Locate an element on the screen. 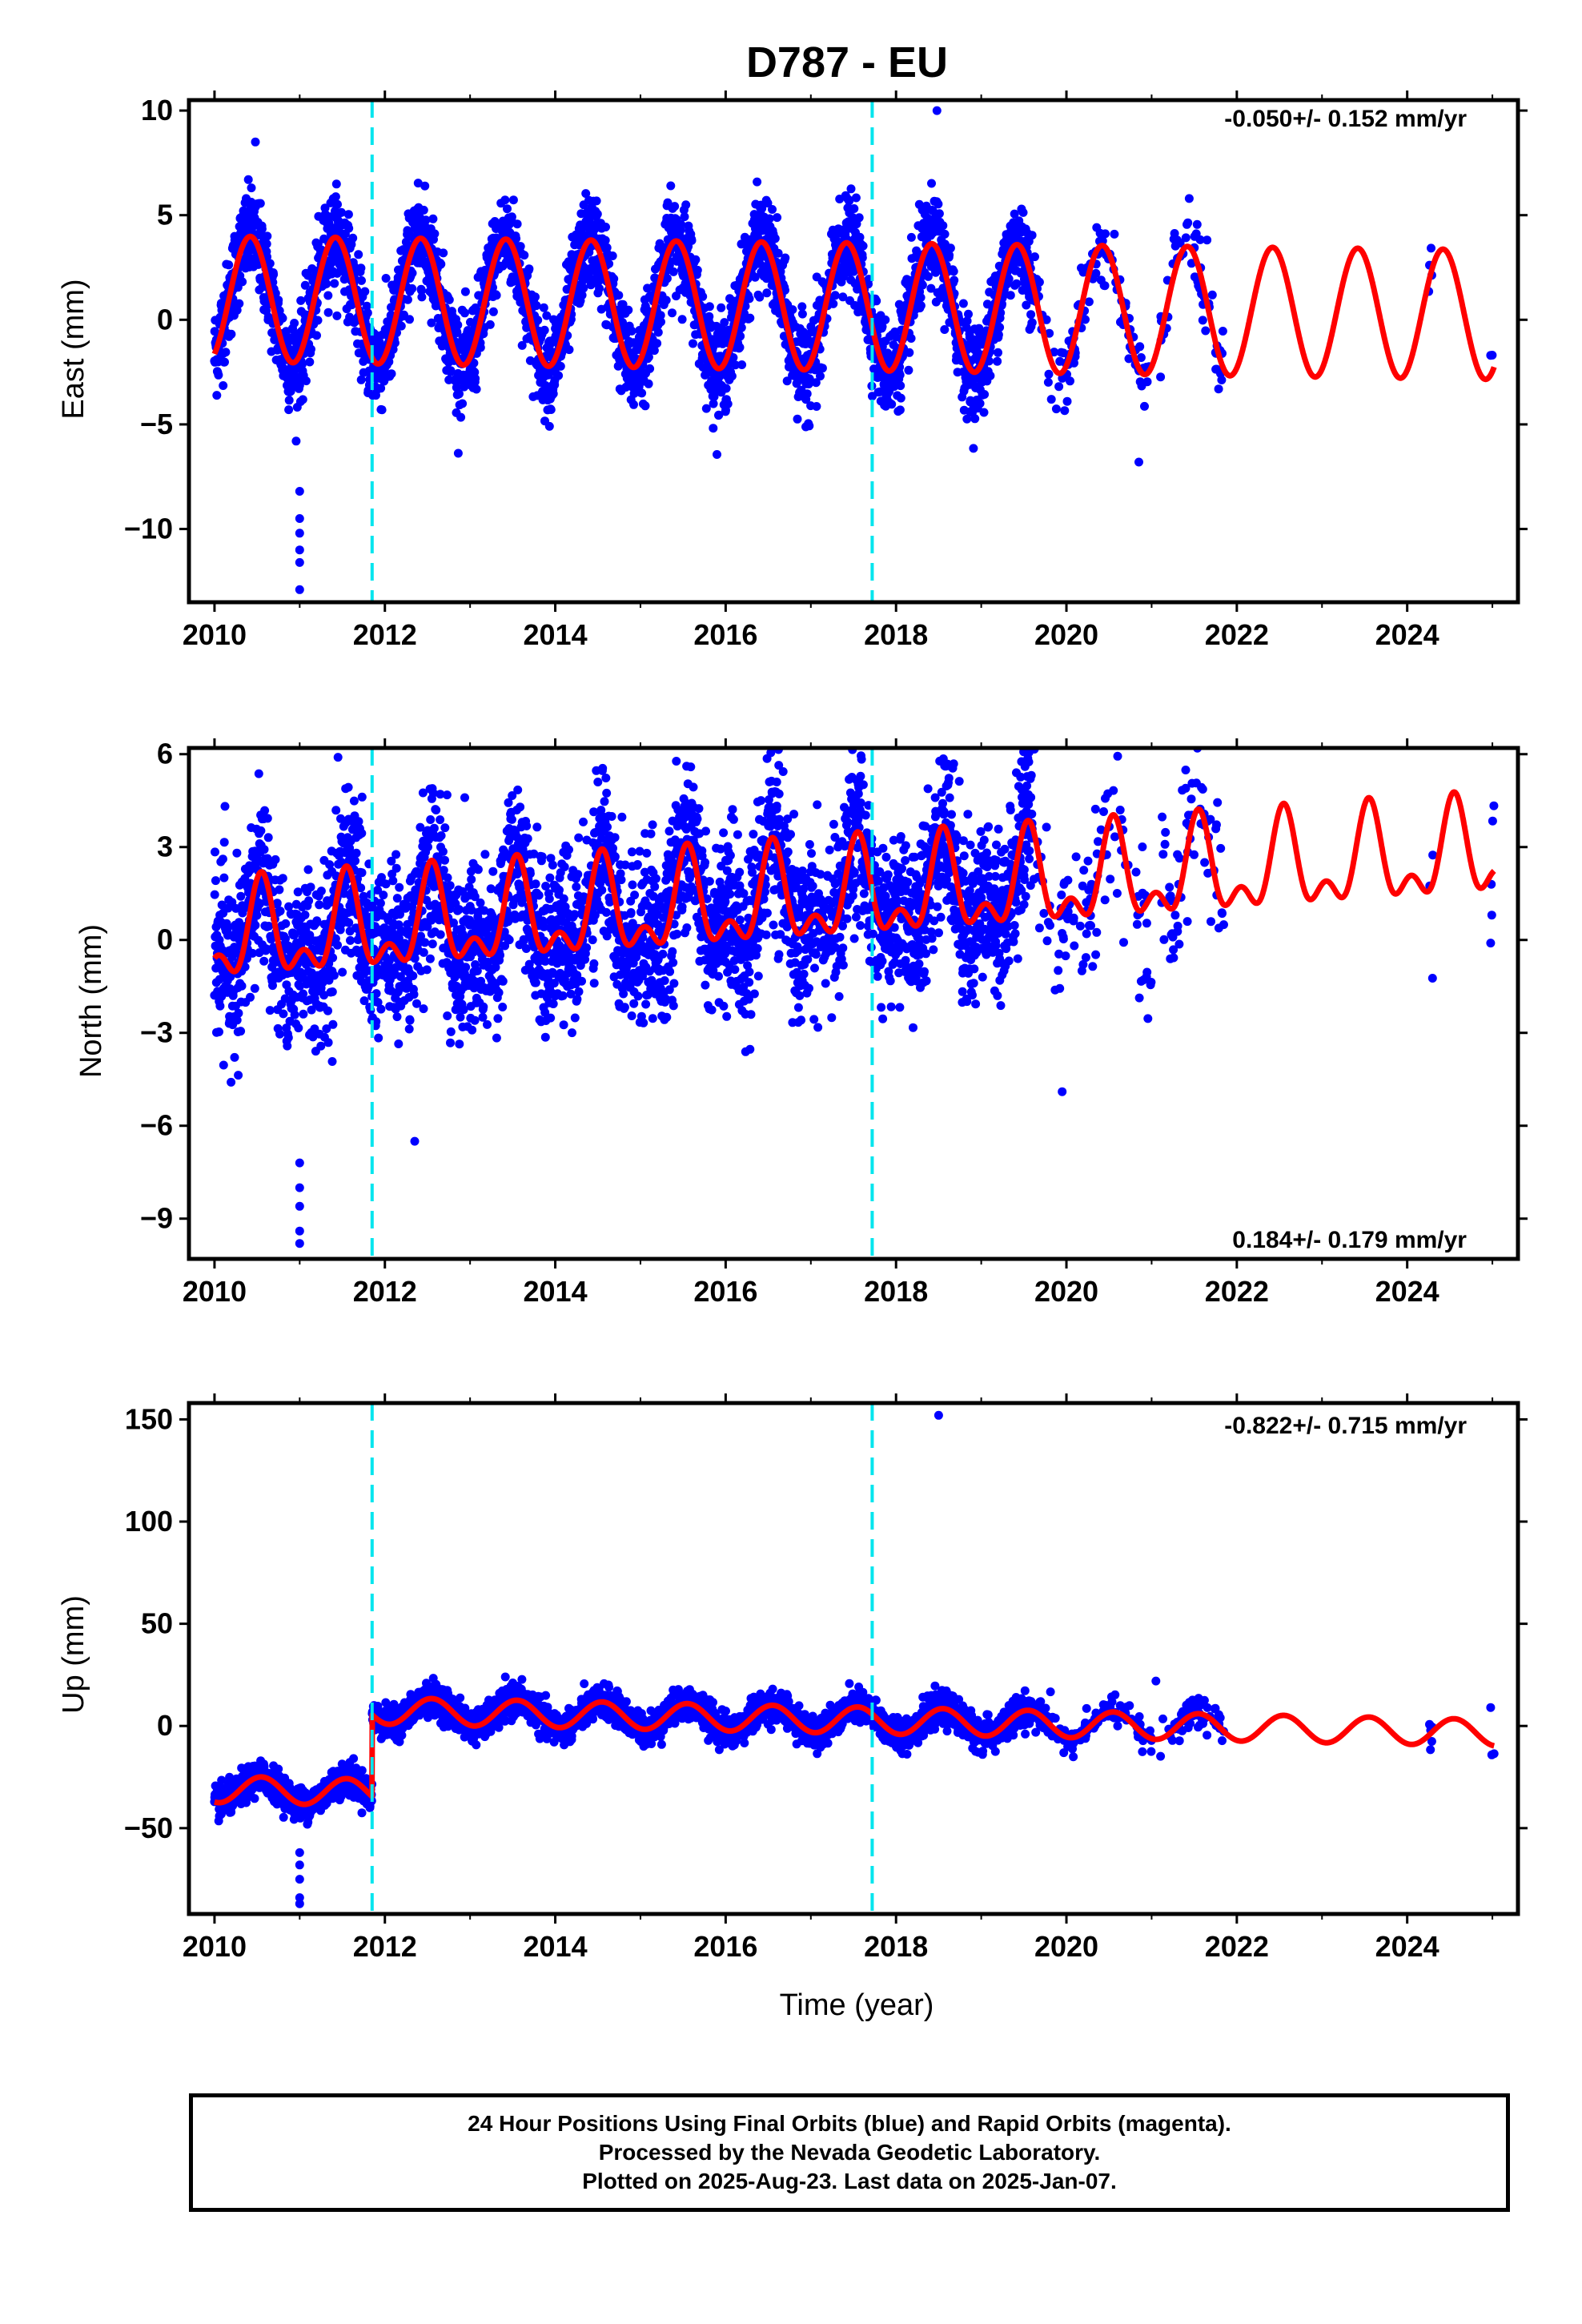  x-tick-label: 2024 is located at coordinates (1407, 634).